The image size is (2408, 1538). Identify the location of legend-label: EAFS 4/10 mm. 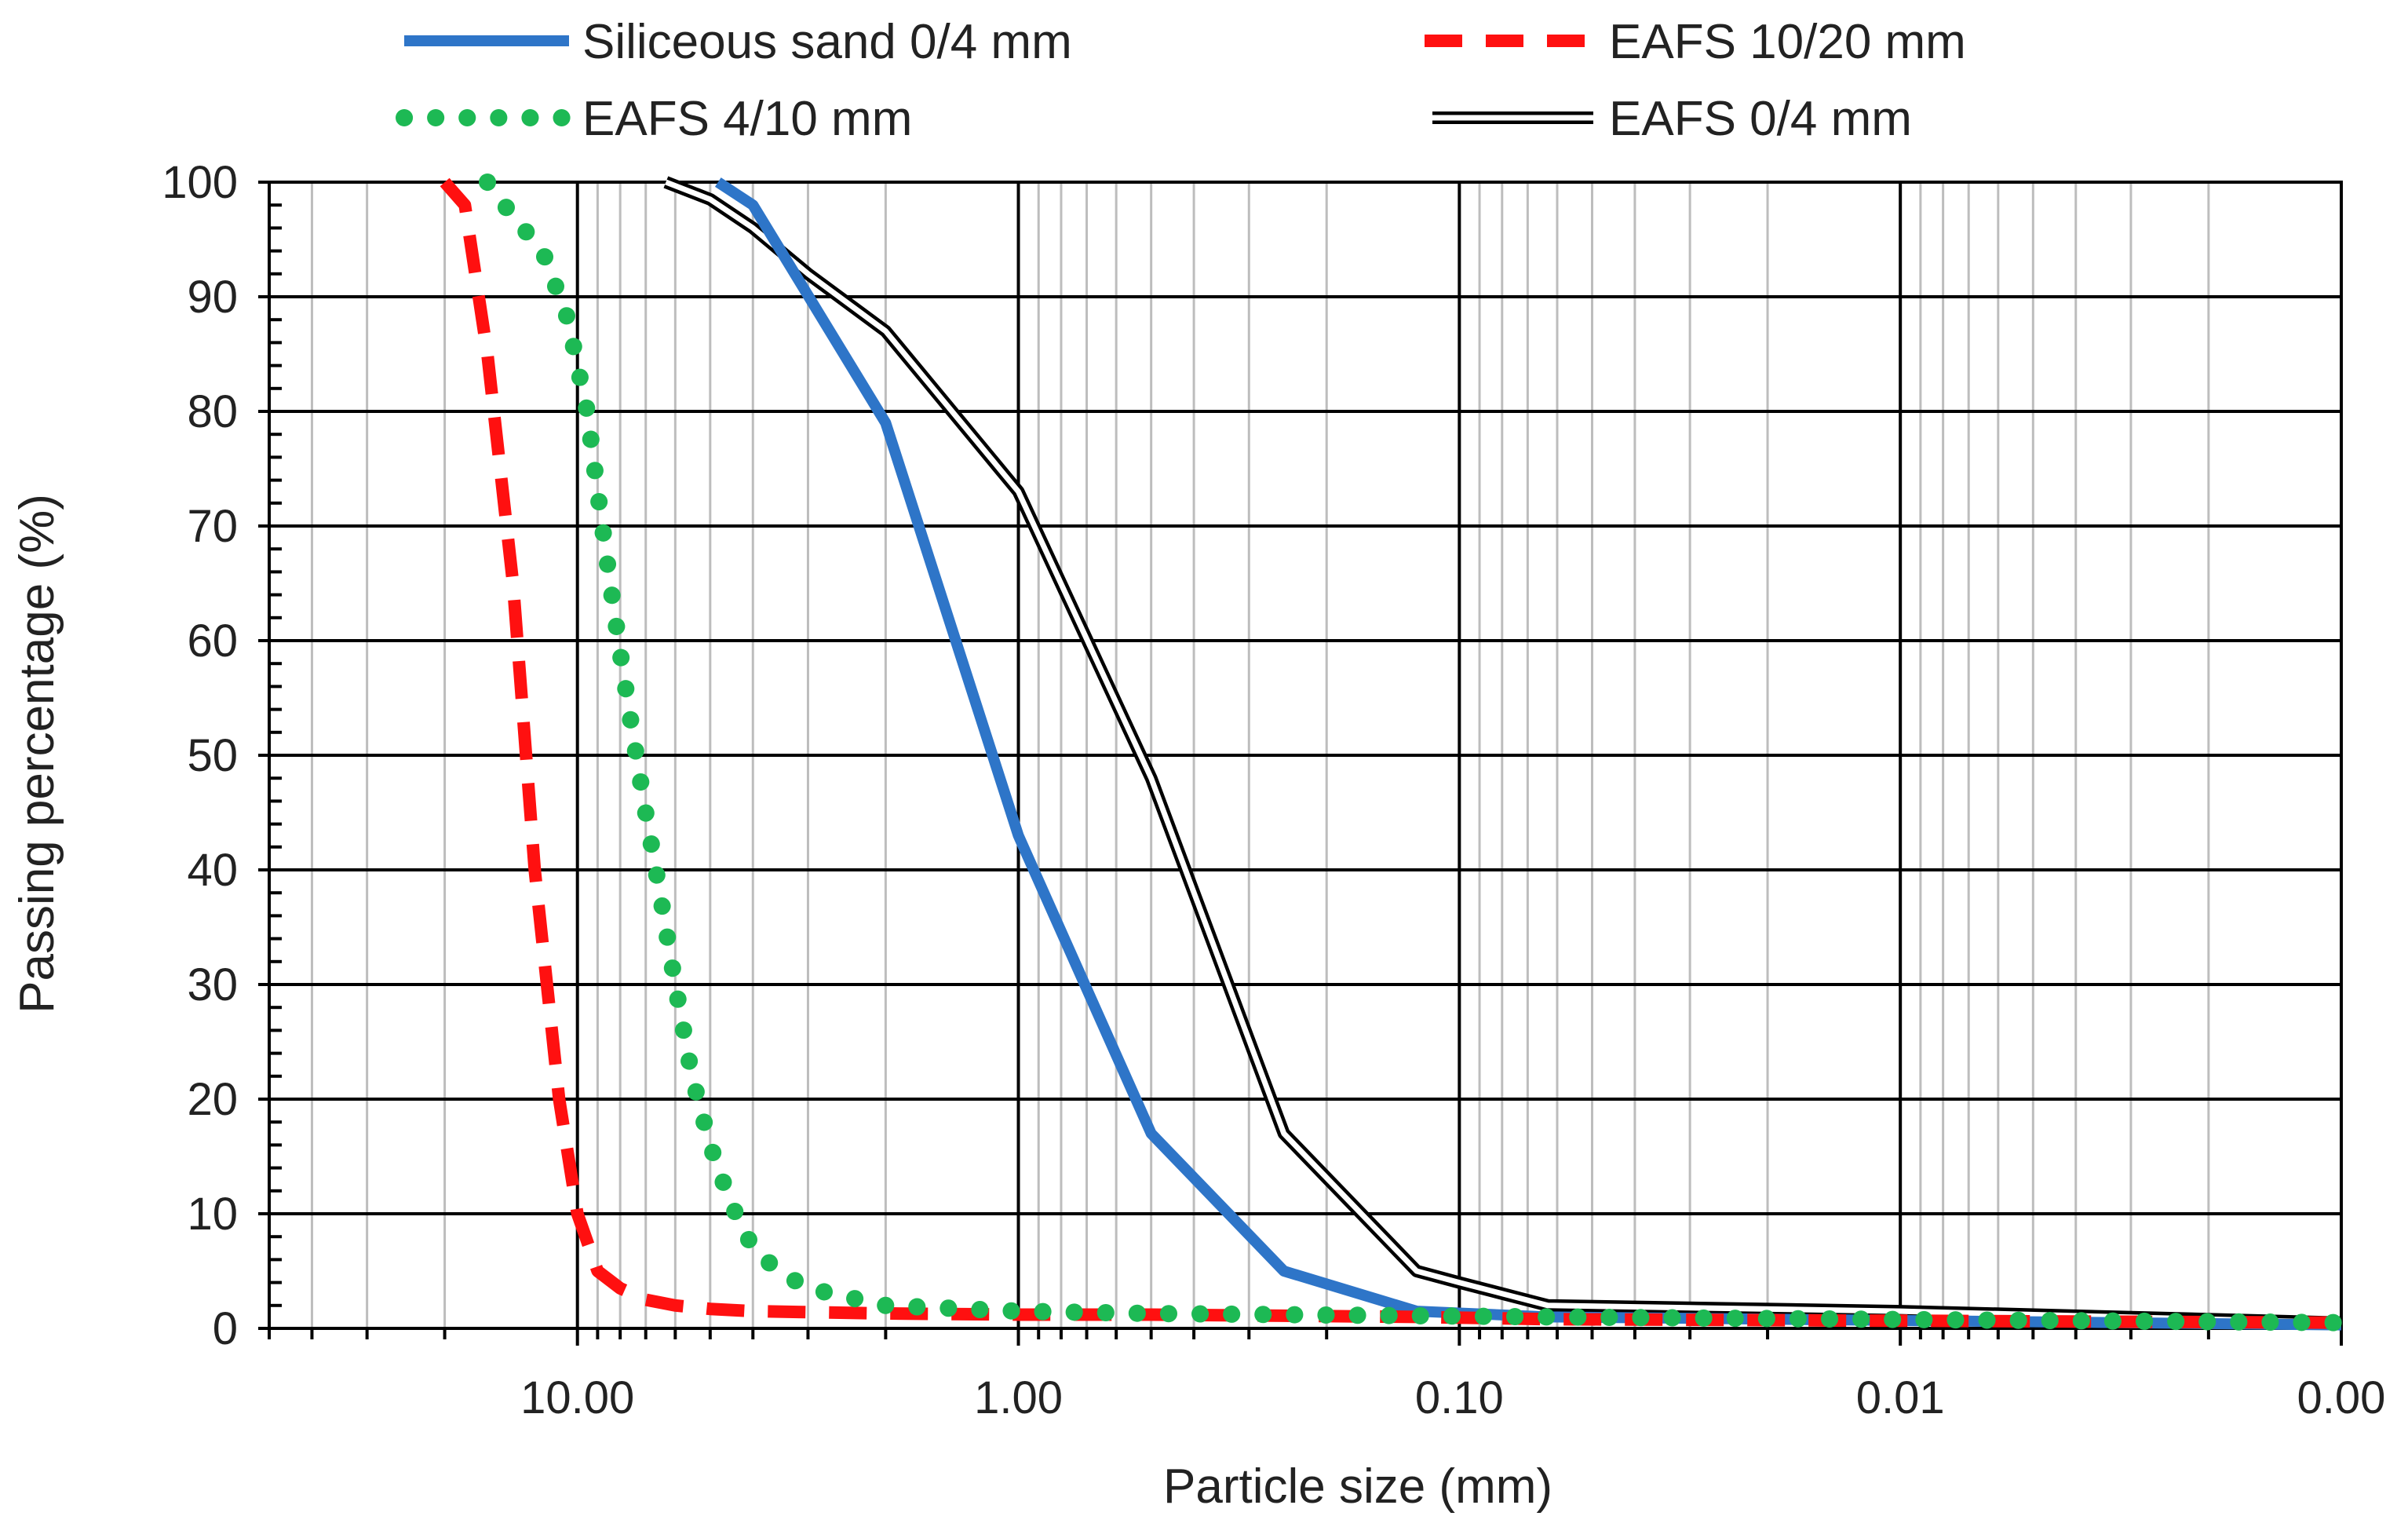
(747, 119).